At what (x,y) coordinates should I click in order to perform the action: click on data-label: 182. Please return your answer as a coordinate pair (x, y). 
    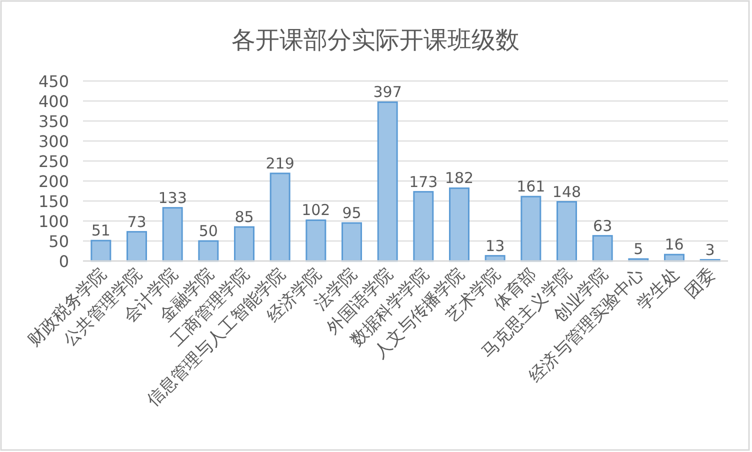
    Looking at the image, I should click on (459, 178).